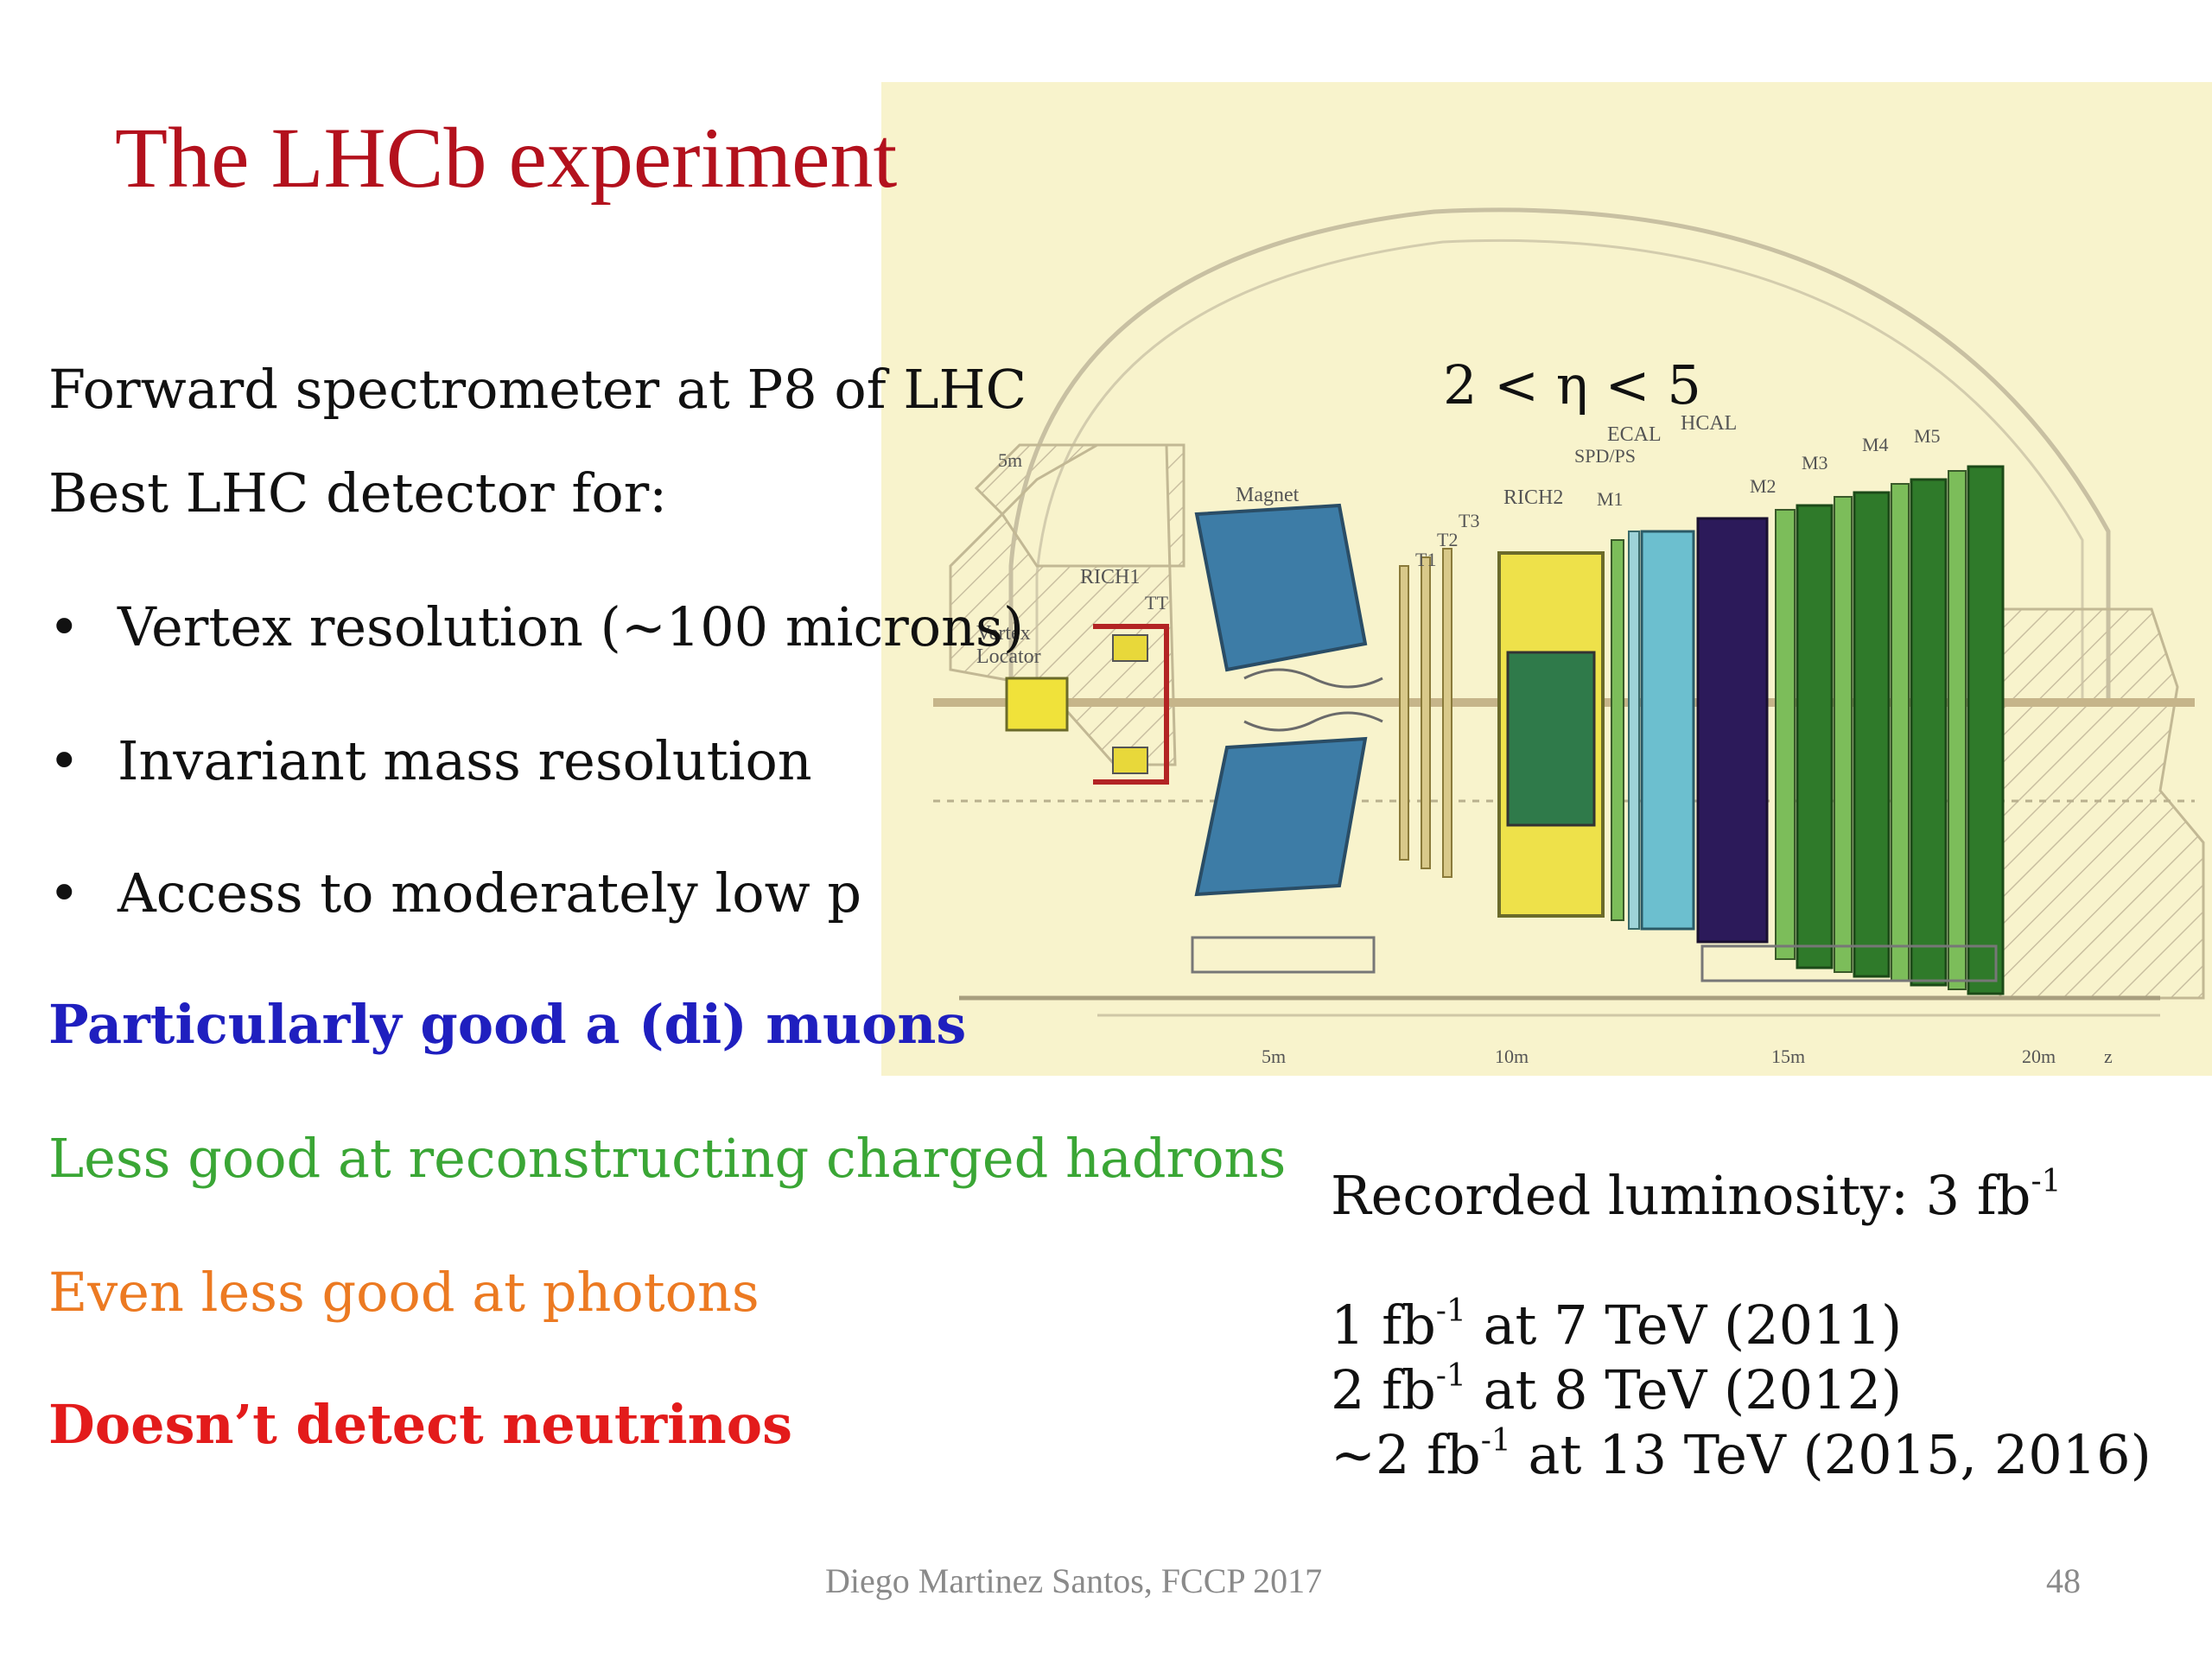  What do you see at coordinates (1533, 497) in the screenshot?
I see `label-rich2: RICH2` at bounding box center [1533, 497].